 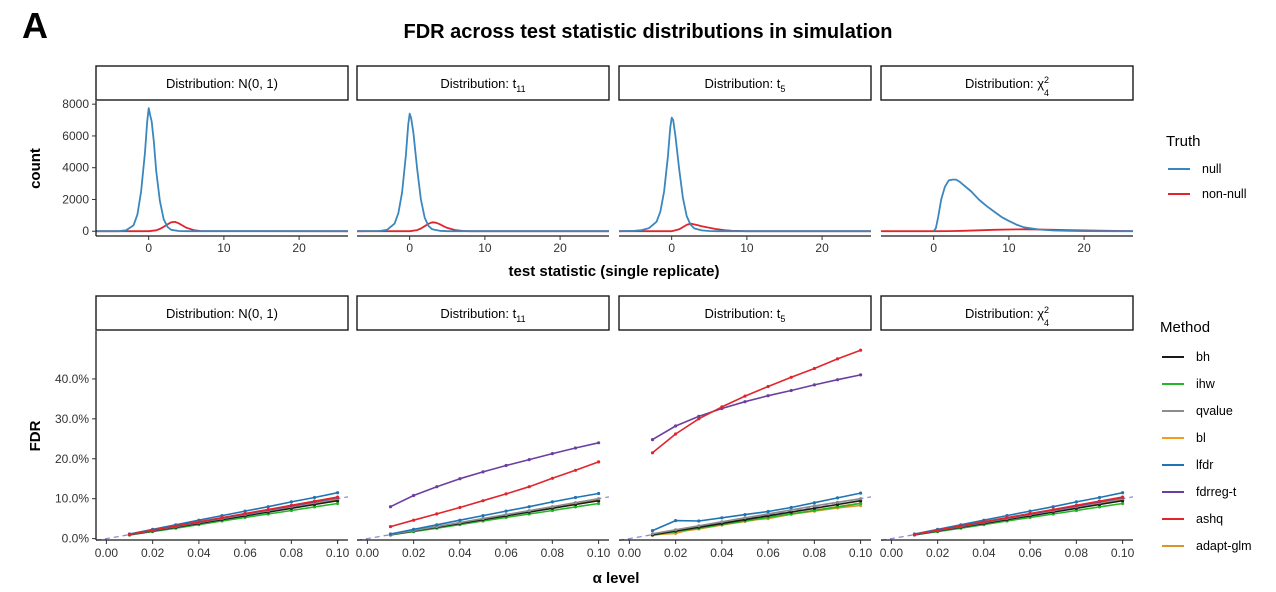 I want to click on legend-label: lfdr, so click(x=1204, y=465).